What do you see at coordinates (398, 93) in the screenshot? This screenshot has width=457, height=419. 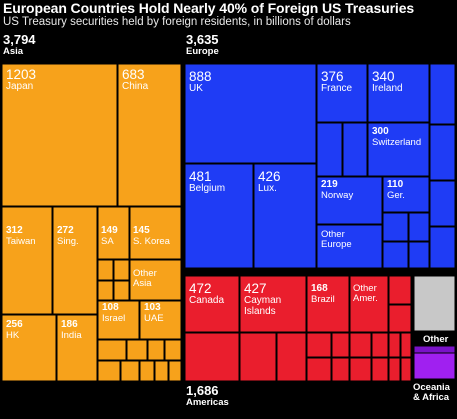 I see `europe-rect-ireland` at bounding box center [398, 93].